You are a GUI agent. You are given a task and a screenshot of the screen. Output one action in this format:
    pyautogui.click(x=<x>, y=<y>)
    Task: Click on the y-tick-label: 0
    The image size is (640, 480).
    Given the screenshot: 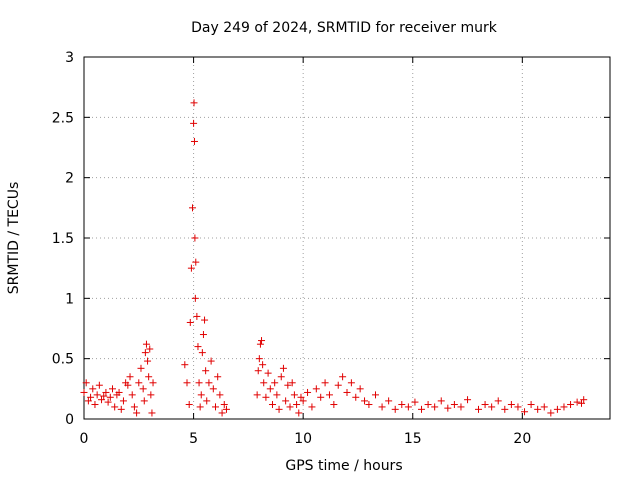 What is the action you would take?
    pyautogui.click(x=69, y=420)
    